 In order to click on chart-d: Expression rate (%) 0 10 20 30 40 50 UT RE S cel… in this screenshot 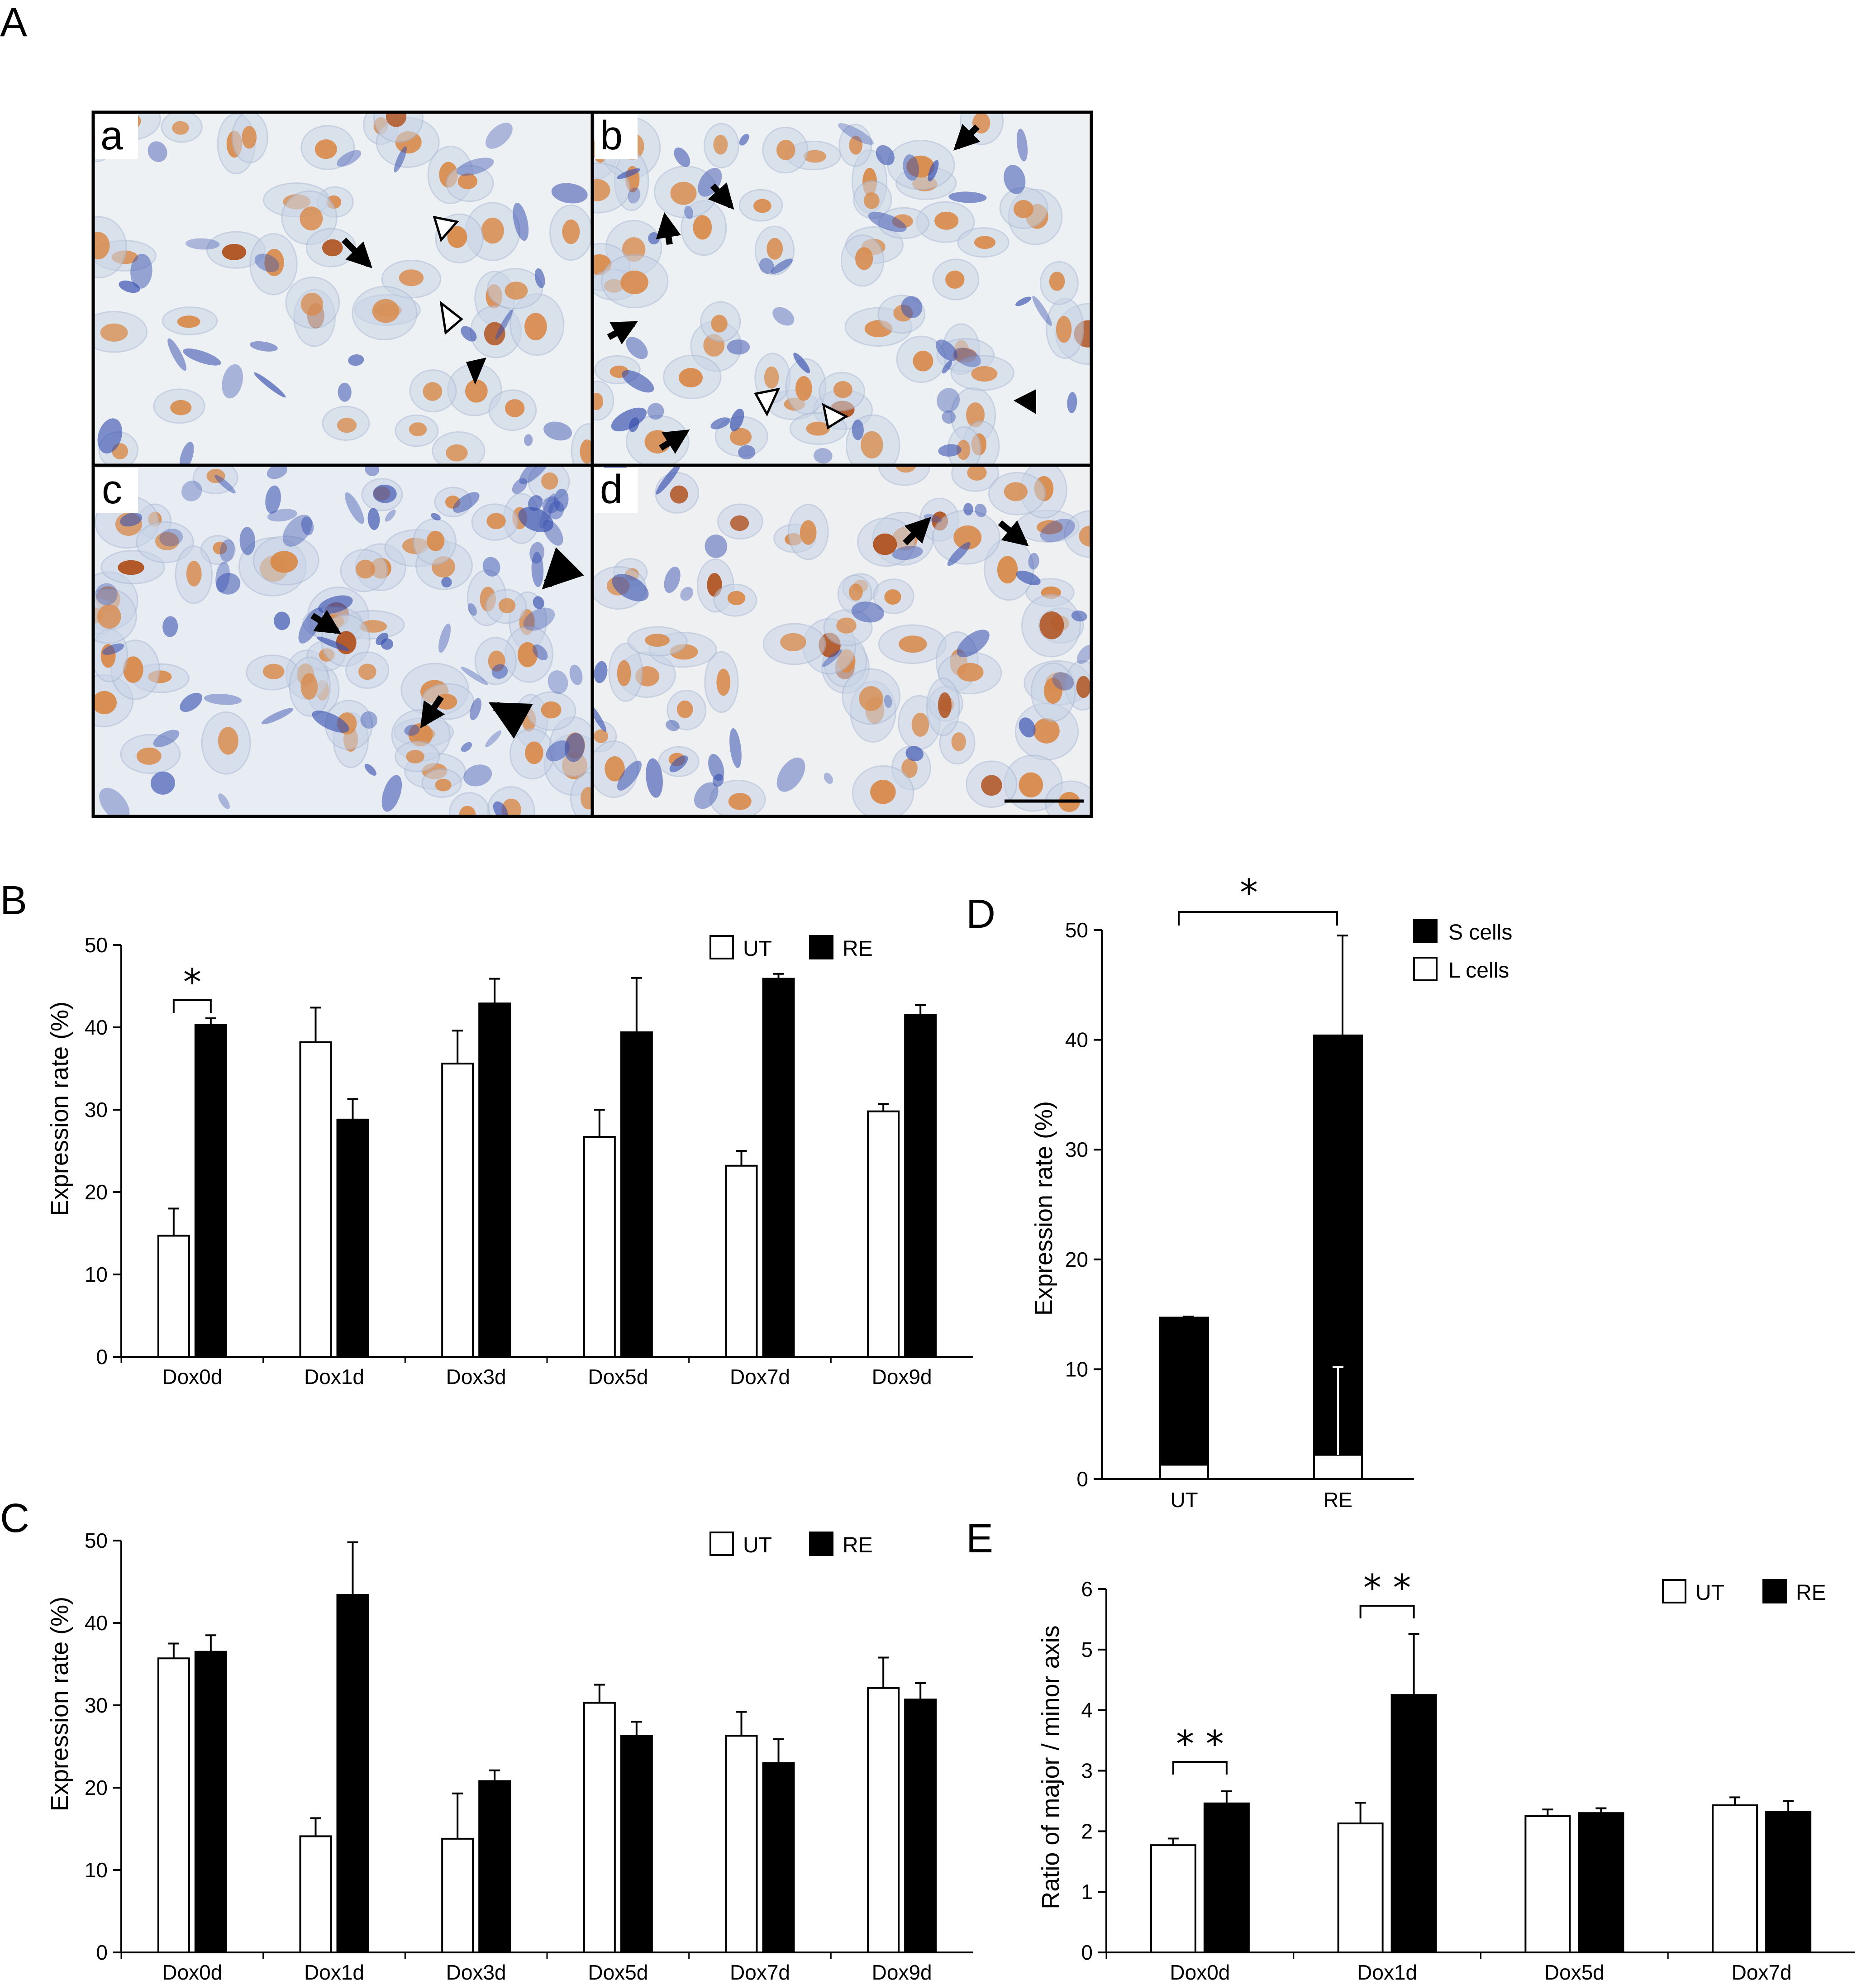, I will do `click(1271, 1192)`.